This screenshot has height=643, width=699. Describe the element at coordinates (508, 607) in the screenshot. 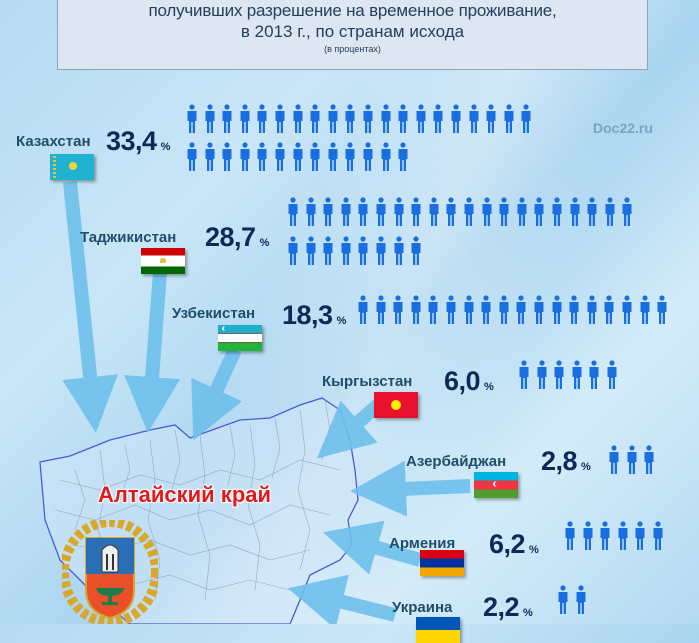

I see `percent-ukraine: 2,2%` at that location.